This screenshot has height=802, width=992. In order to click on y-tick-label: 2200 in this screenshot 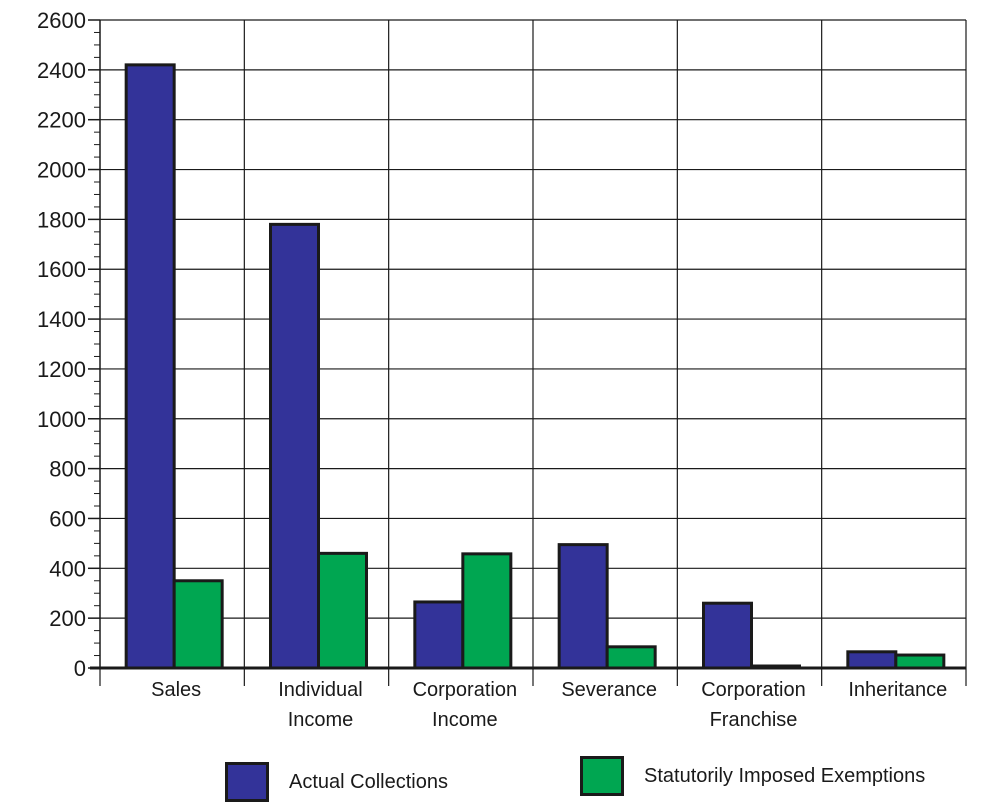, I will do `click(61, 120)`.